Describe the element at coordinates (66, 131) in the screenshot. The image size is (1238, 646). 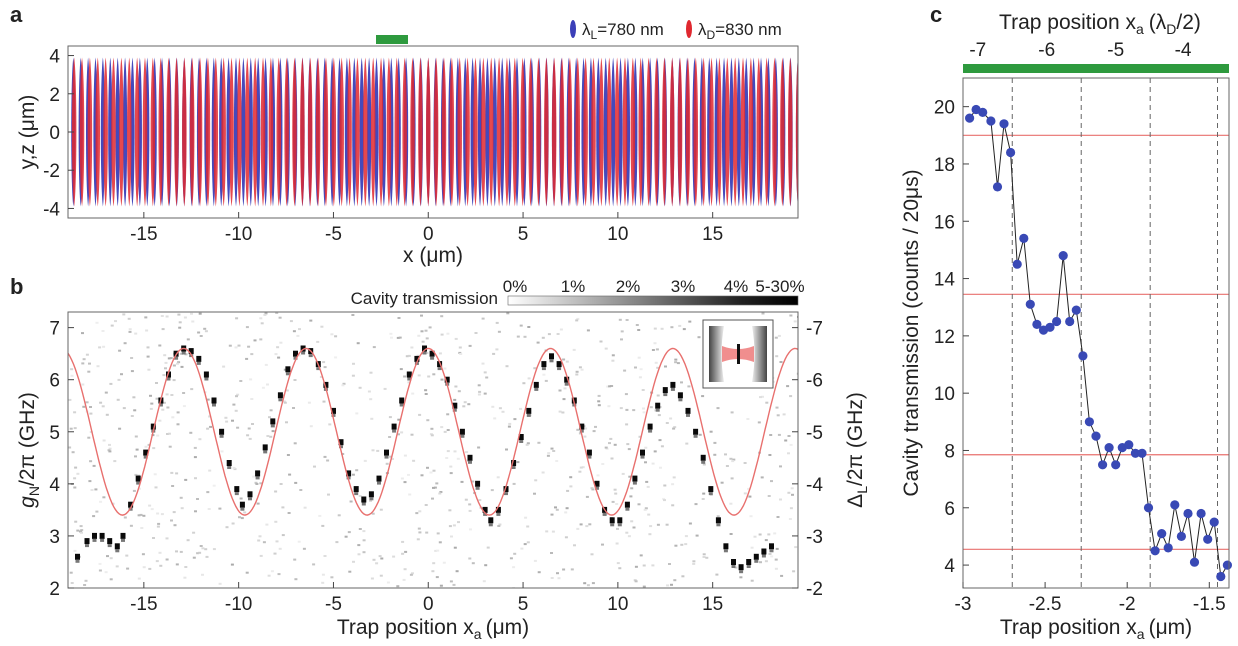
I see `lattice-780-lobe` at that location.